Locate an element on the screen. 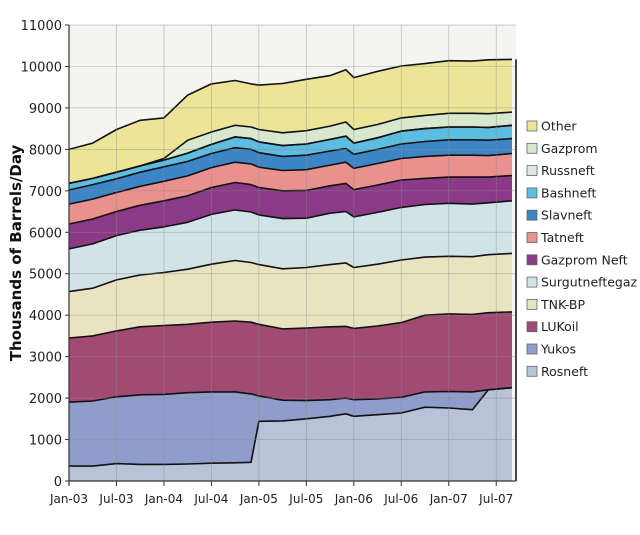 The width and height of the screenshot is (640, 535). y-tick-label: 7000 is located at coordinates (45, 192).